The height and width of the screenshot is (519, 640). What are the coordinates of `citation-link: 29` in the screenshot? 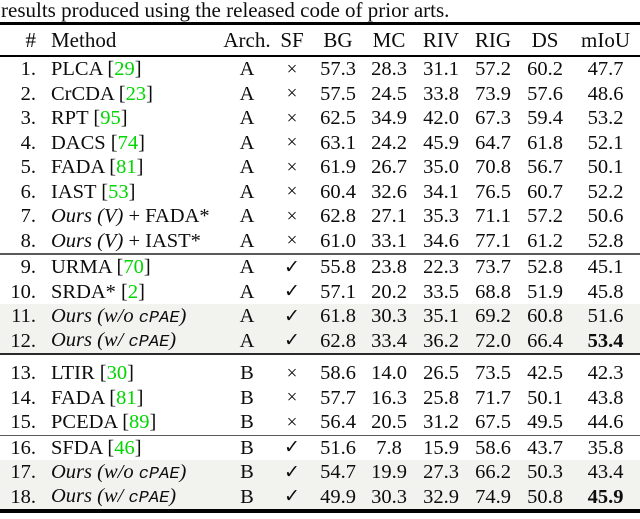 It's located at (124, 69).